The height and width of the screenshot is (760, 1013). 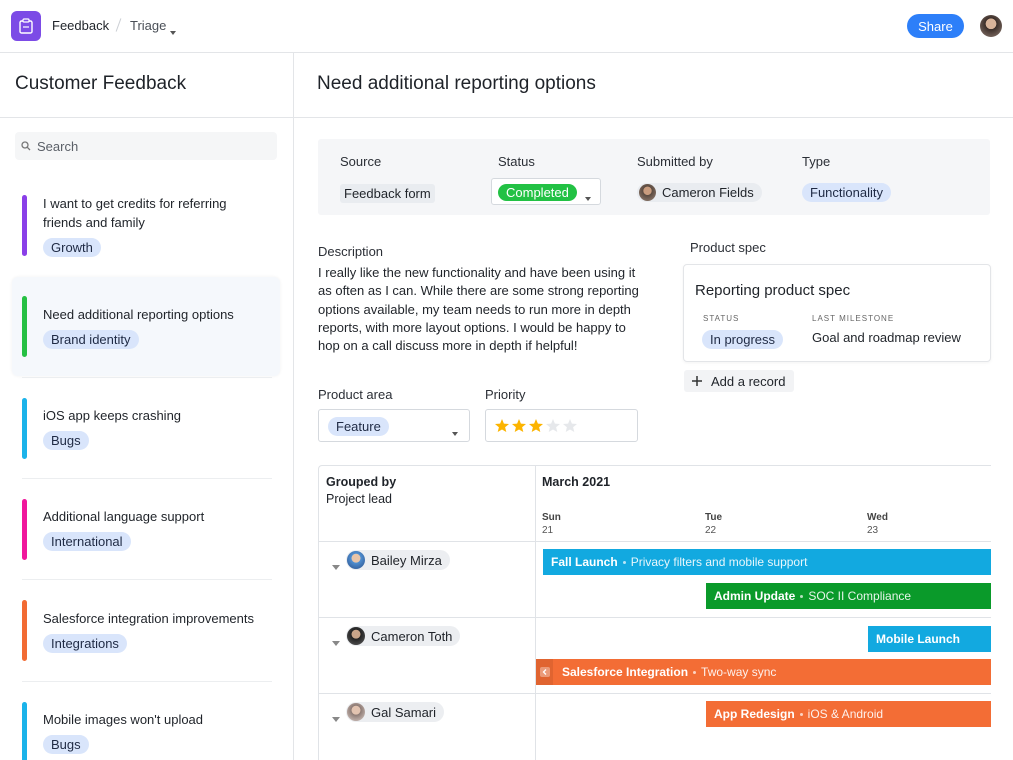 What do you see at coordinates (361, 161) in the screenshot?
I see `field-label: Source` at bounding box center [361, 161].